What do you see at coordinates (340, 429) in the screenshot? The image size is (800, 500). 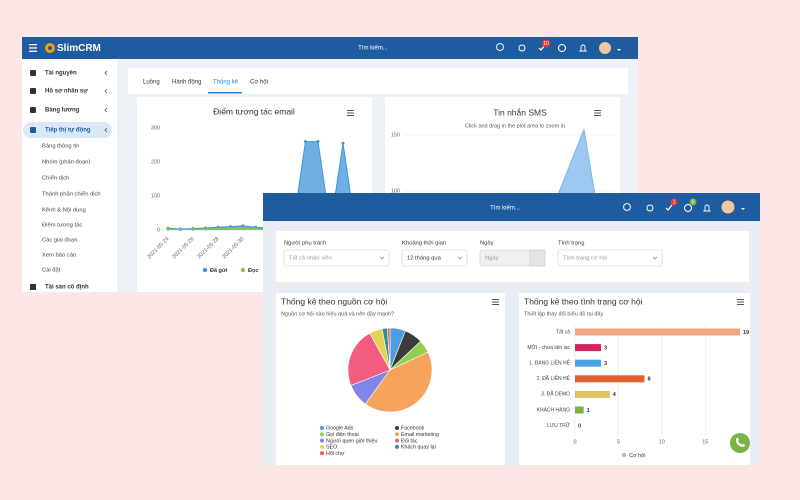 I see `legend-label: Google Ads` at bounding box center [340, 429].